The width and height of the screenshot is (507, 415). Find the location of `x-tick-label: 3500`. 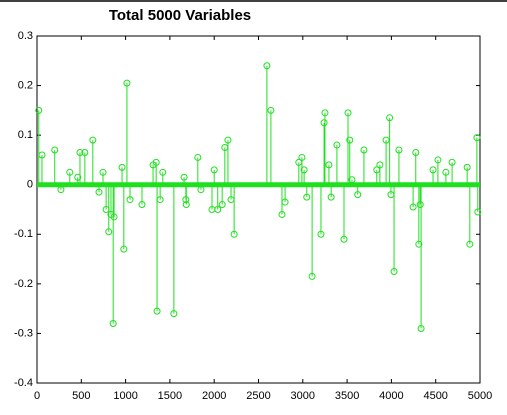

x-tick-label: 3500 is located at coordinates (347, 396).